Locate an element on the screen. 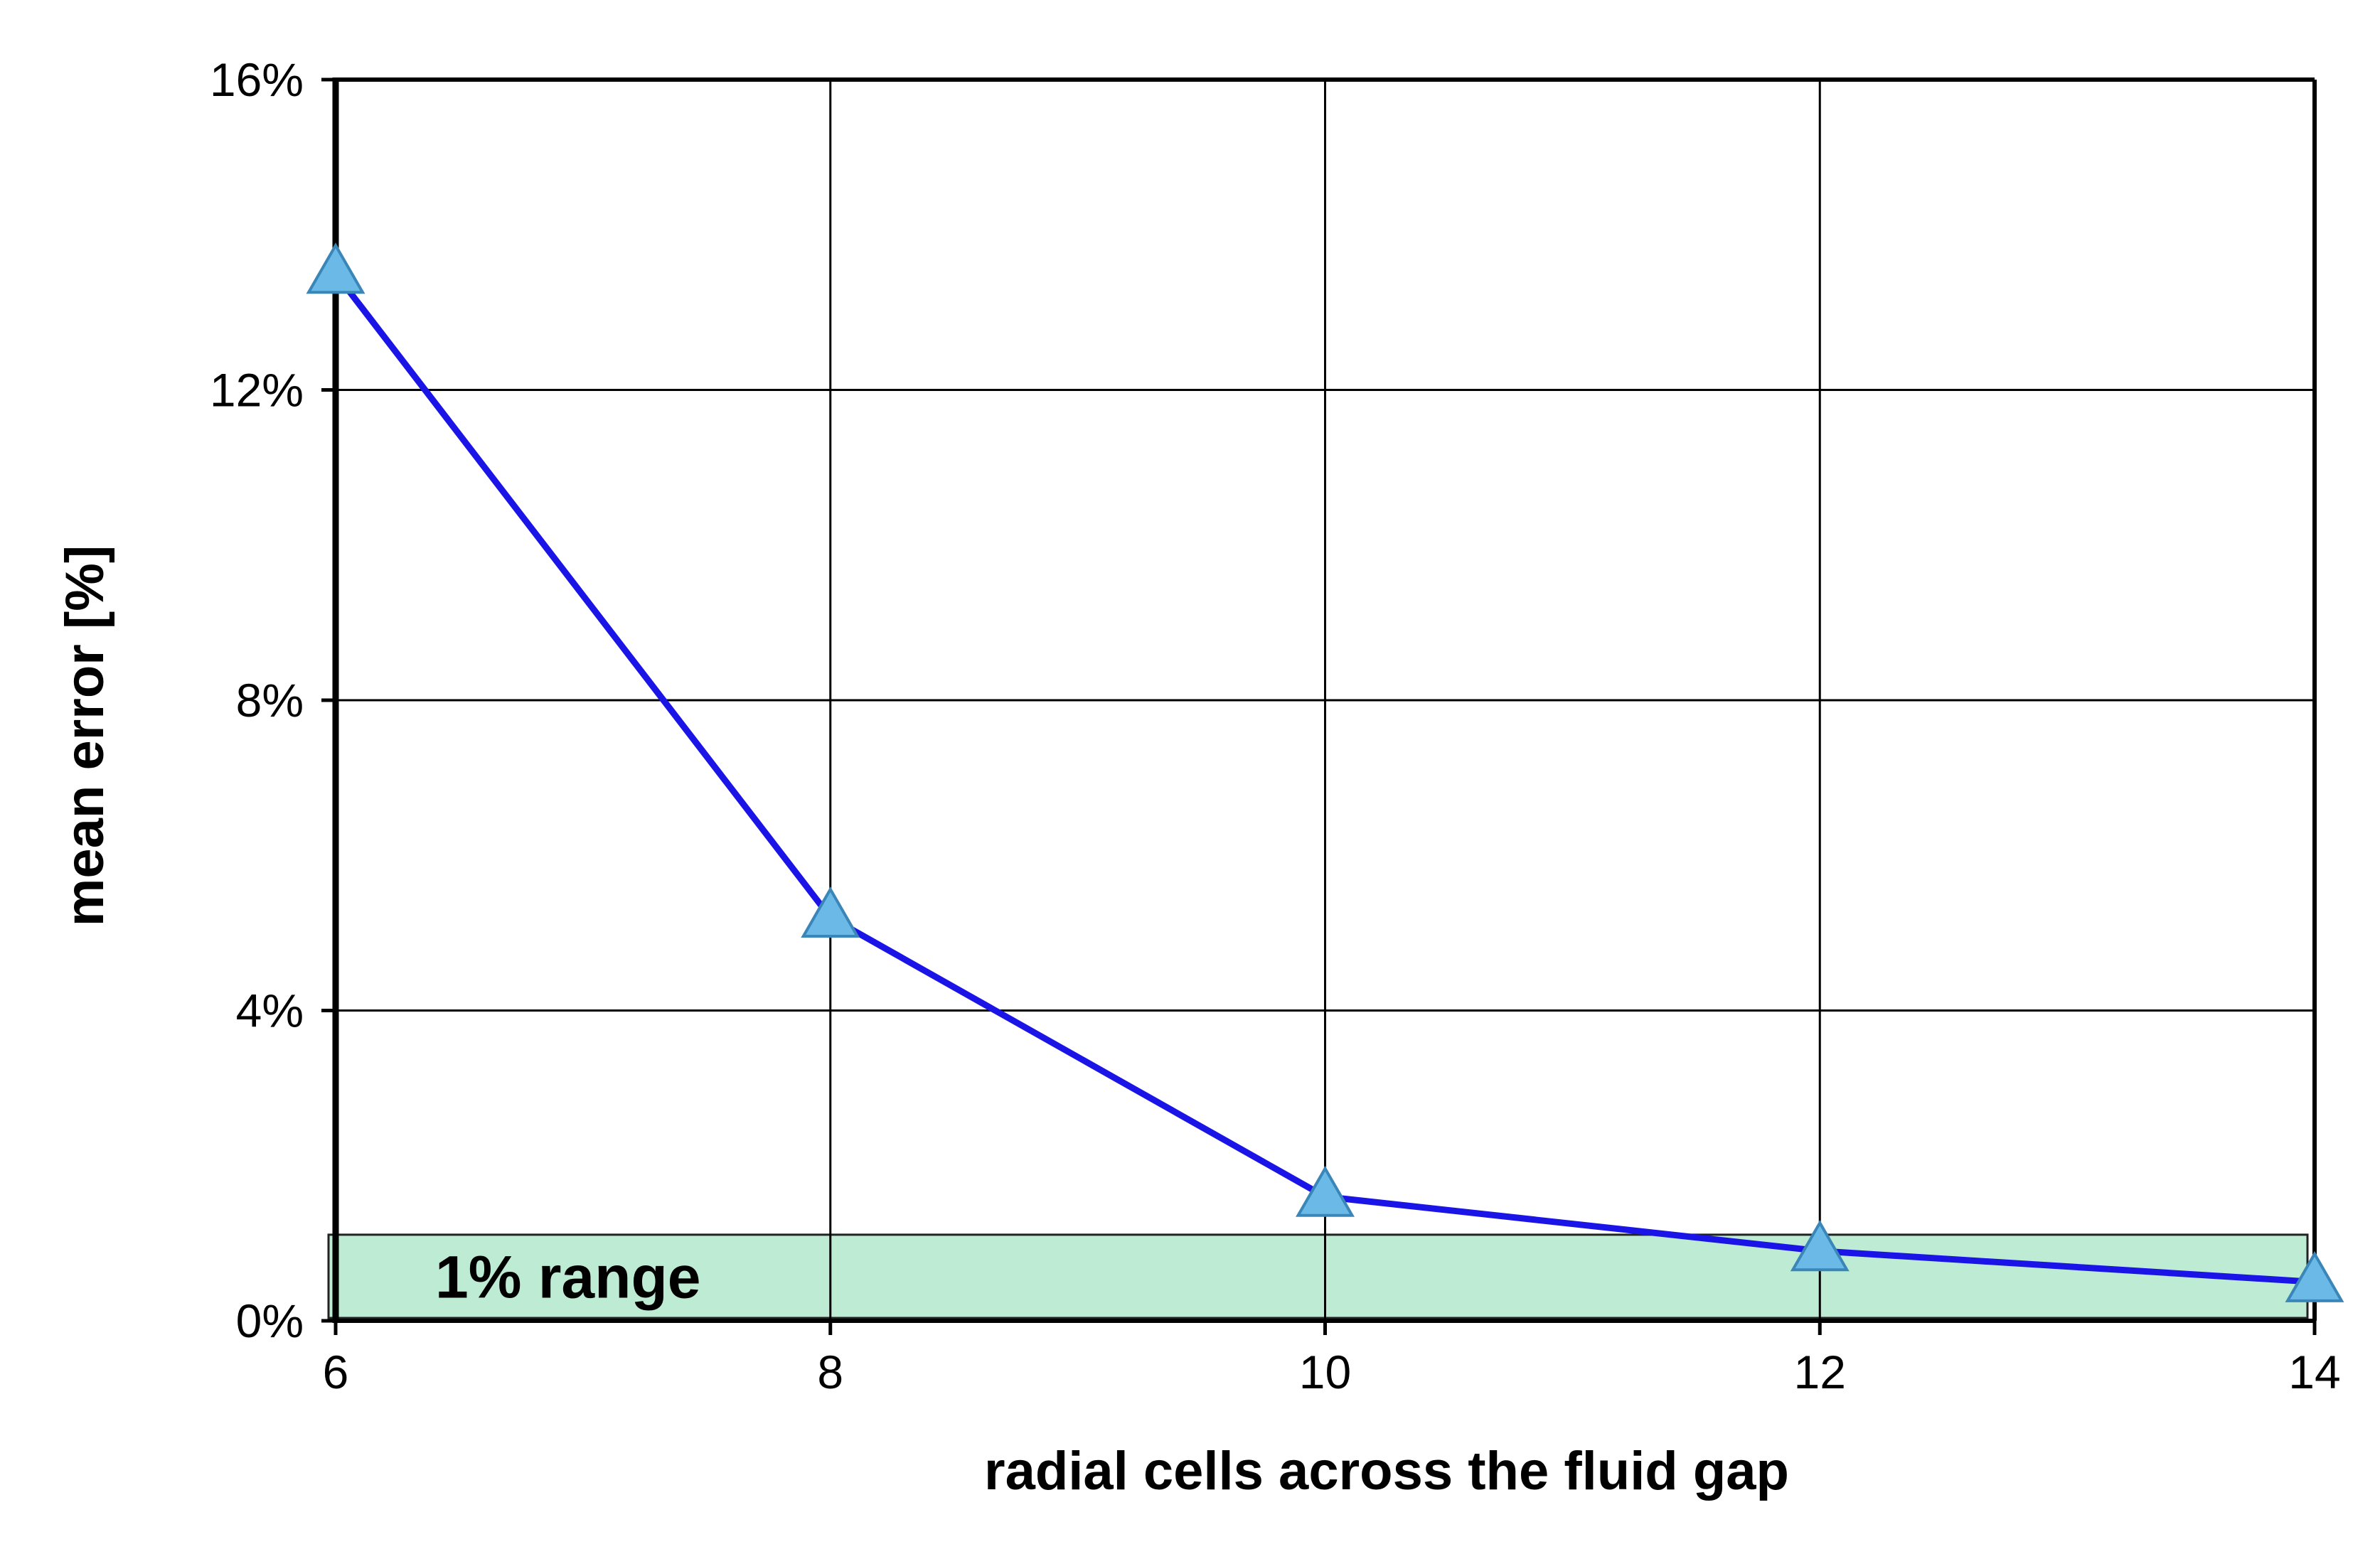 This screenshot has width=2380, height=1549. y-tick-label: 8% is located at coordinates (270, 701).